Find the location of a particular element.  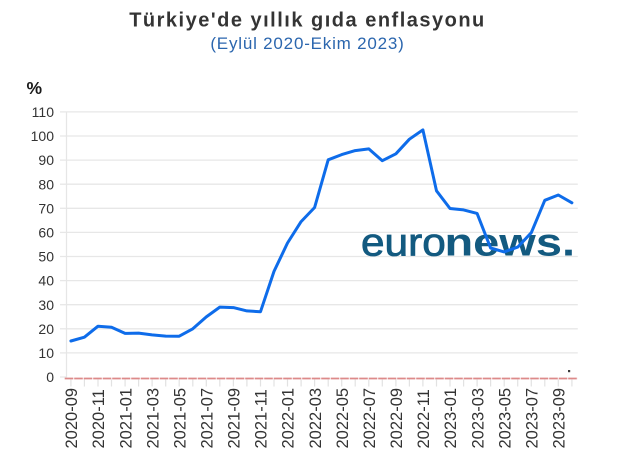

svg-text: 90 is located at coordinates (46, 160).